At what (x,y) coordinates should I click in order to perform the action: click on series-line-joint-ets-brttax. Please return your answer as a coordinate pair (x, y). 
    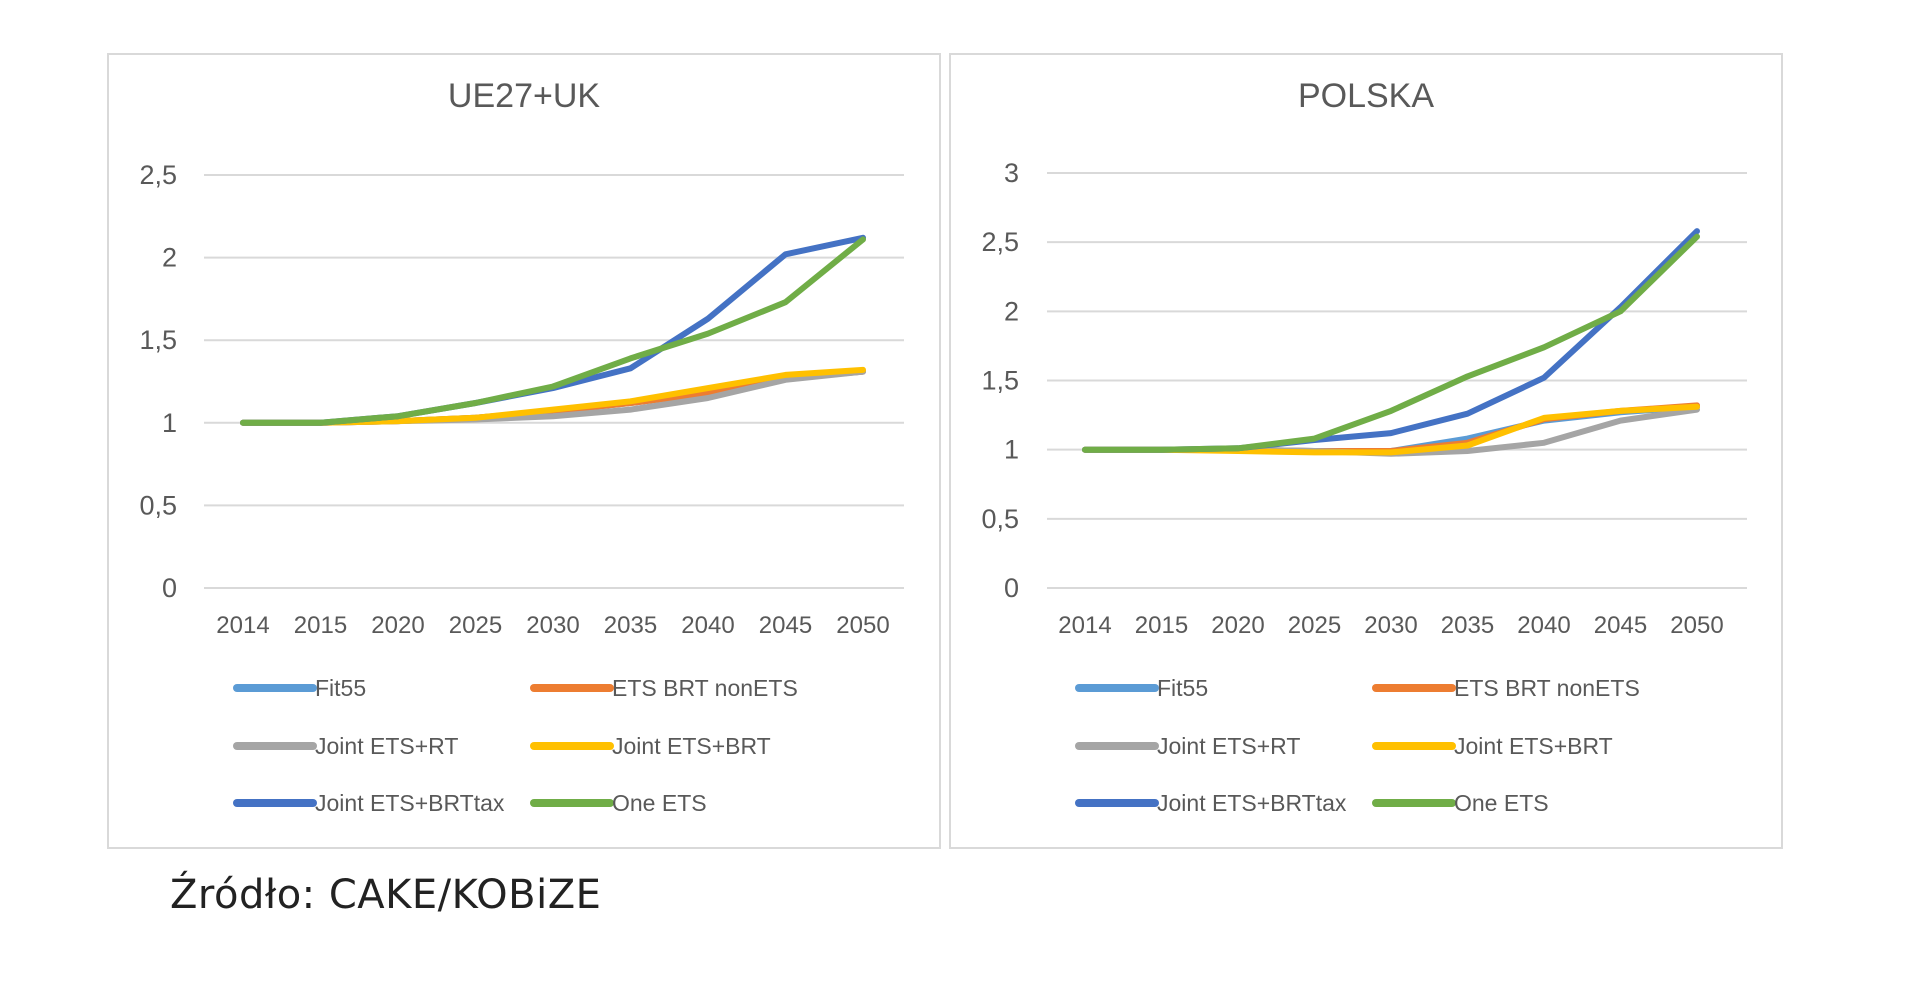
    Looking at the image, I should click on (553, 330).